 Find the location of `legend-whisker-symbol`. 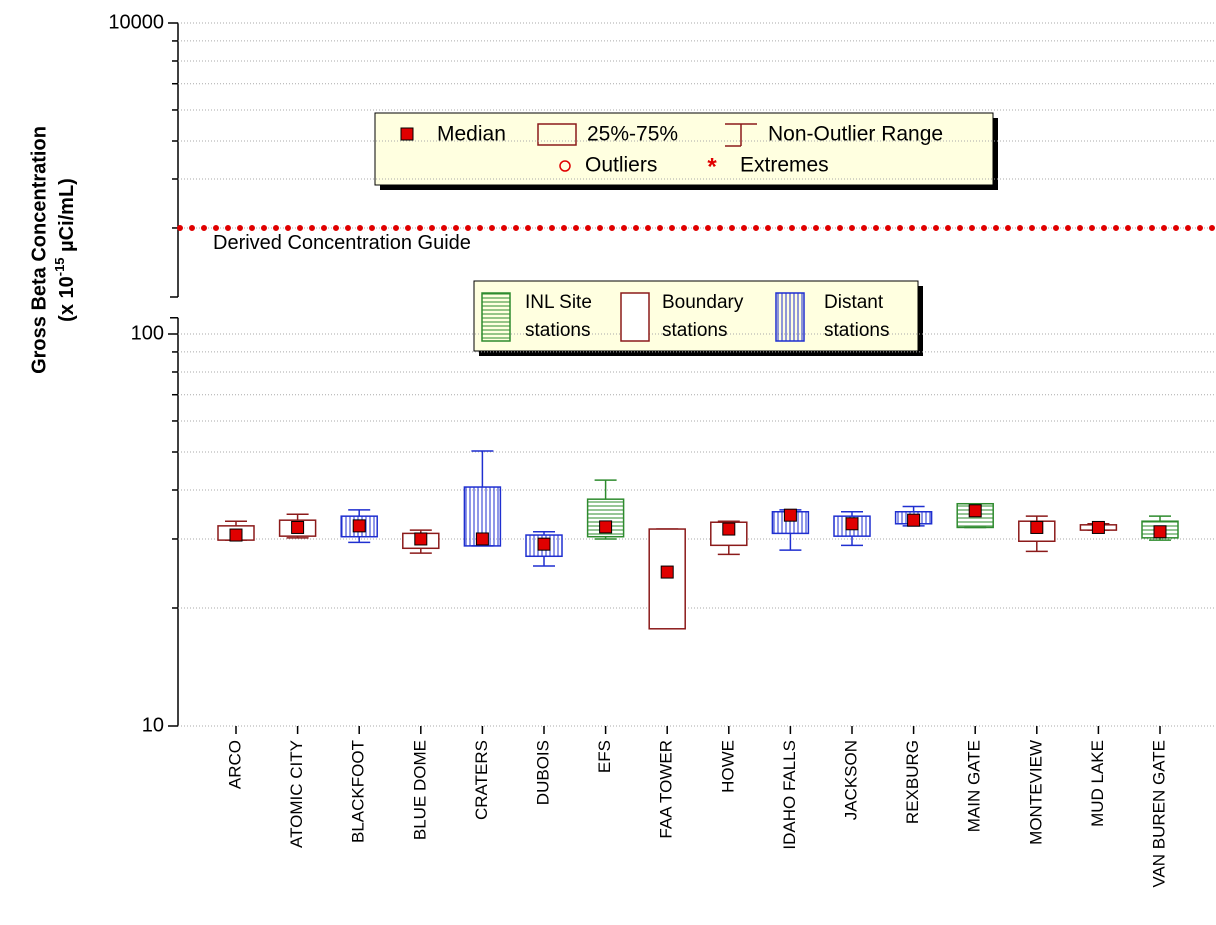

legend-whisker-symbol is located at coordinates (741, 135).